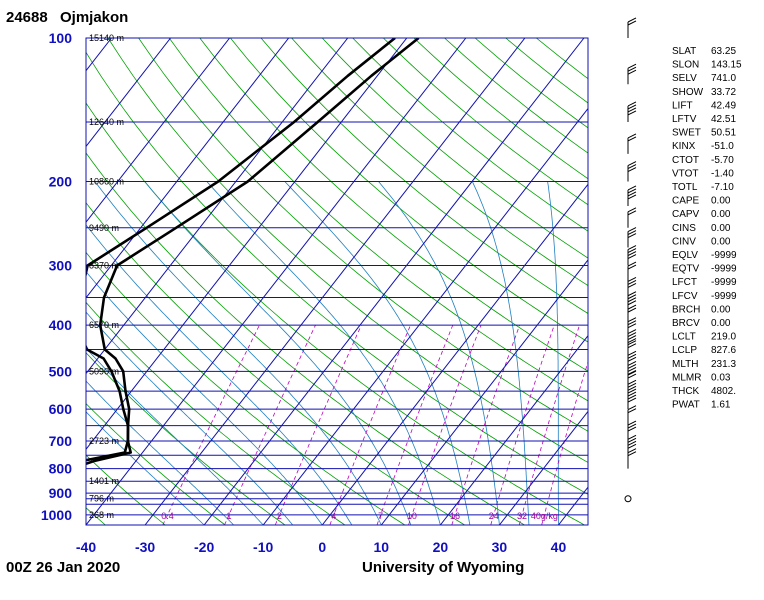 This screenshot has width=764, height=600. Describe the element at coordinates (61, 325) in the screenshot. I see `pressure-tick-label: 400` at that location.